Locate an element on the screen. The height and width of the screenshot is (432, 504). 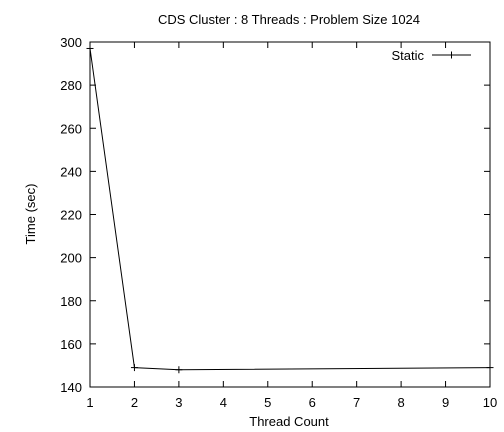
legend-marker-static is located at coordinates (451, 55).